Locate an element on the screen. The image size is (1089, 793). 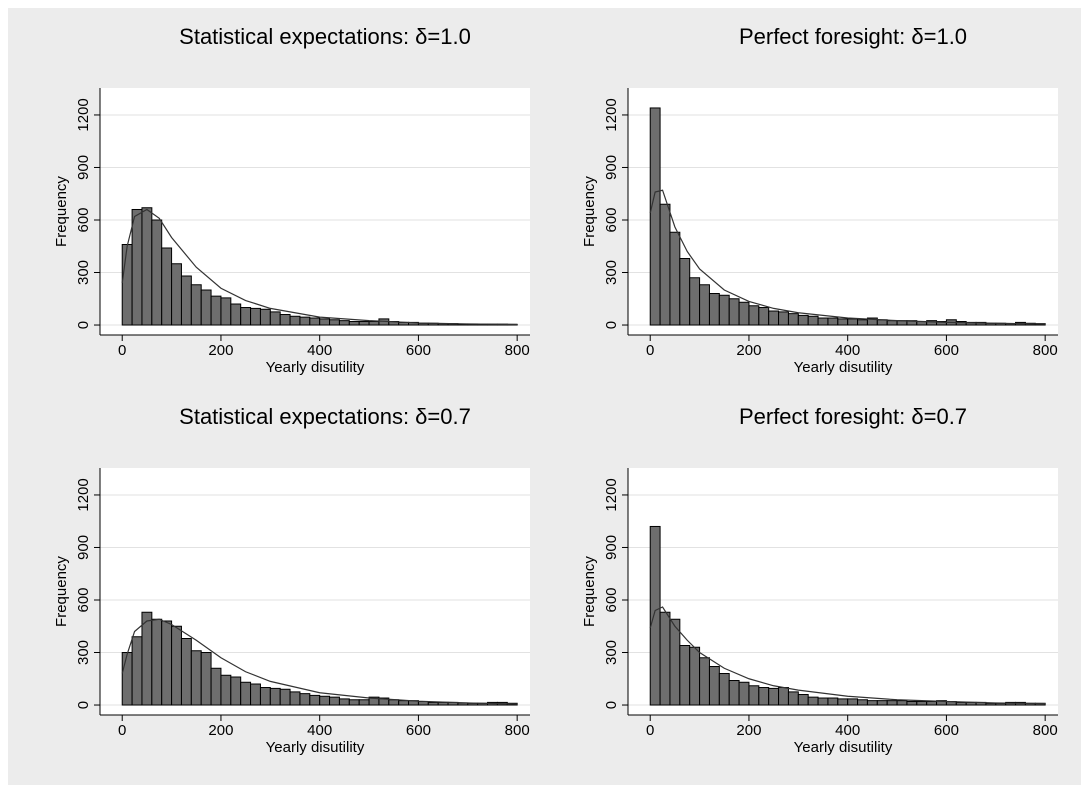
chart-title: Statistical expectations: δ=0.7 is located at coordinates (325, 416).